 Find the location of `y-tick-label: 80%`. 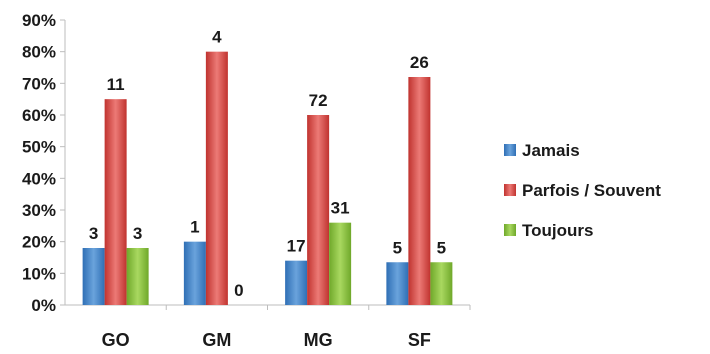

y-tick-label: 80% is located at coordinates (39, 52).